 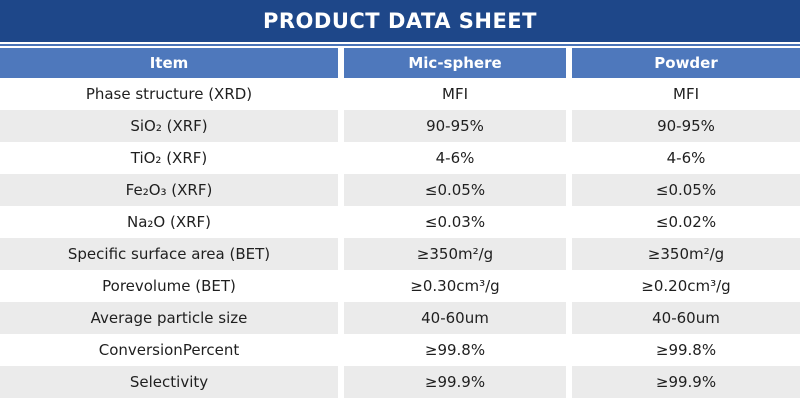 I want to click on page-title: PRODUCT DATA SHEET, so click(x=400, y=21).